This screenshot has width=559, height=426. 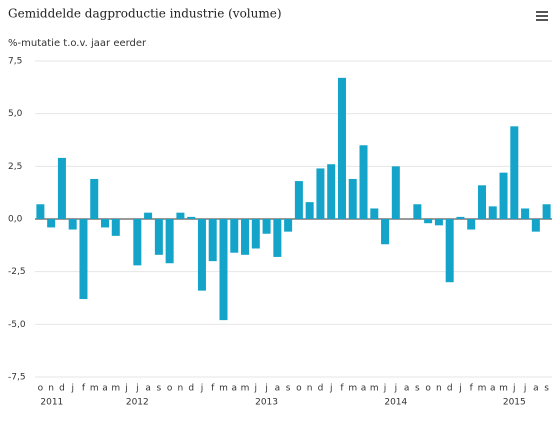 What do you see at coordinates (17, 325) in the screenshot?
I see `y-tick-label: -5,0` at bounding box center [17, 325].